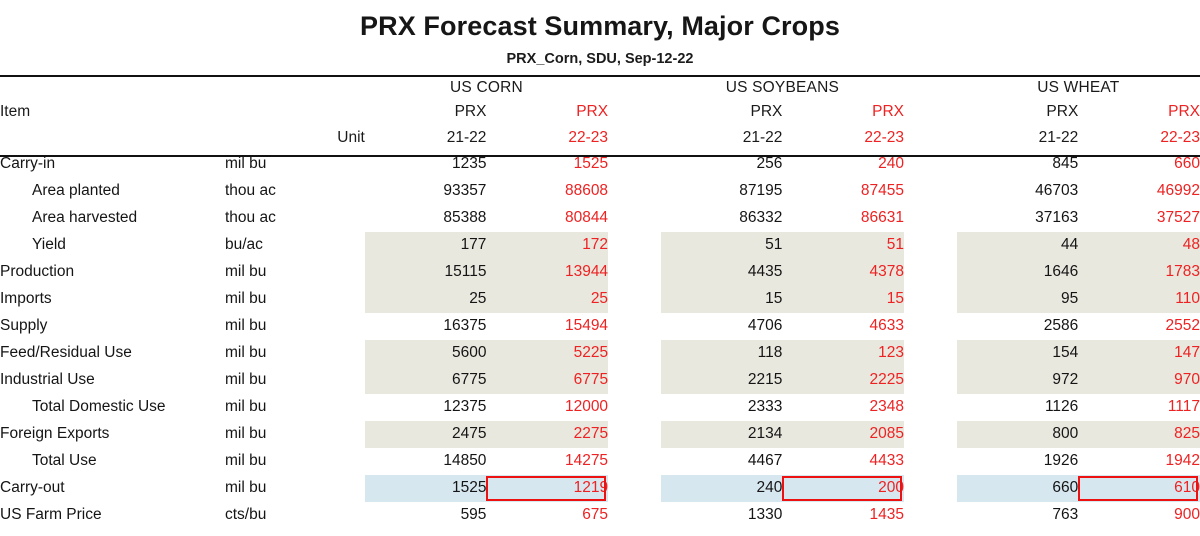 This screenshot has width=1200, height=536. Describe the element at coordinates (243, 245) in the screenshot. I see `row-unit: bu/ac` at that location.